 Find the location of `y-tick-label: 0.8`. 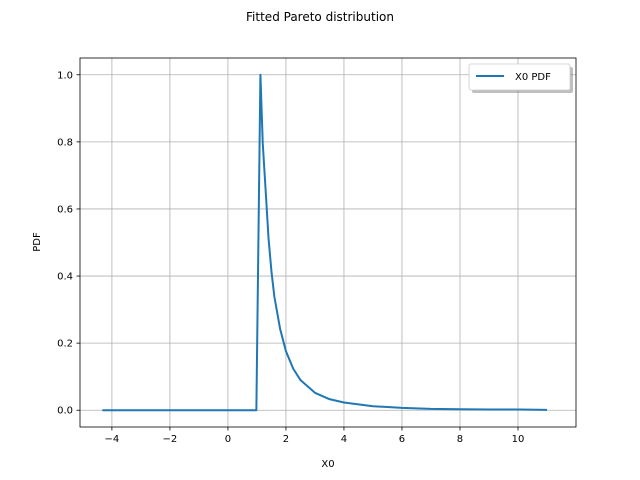

y-tick-label: 0.8 is located at coordinates (65, 142).